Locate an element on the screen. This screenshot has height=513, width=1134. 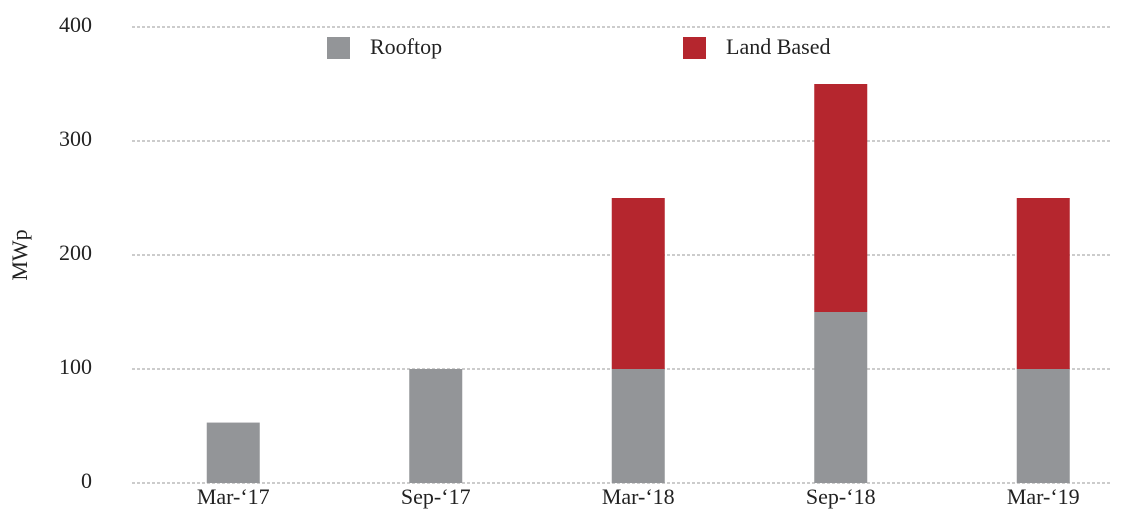
legend-label: Rooftop is located at coordinates (406, 46).